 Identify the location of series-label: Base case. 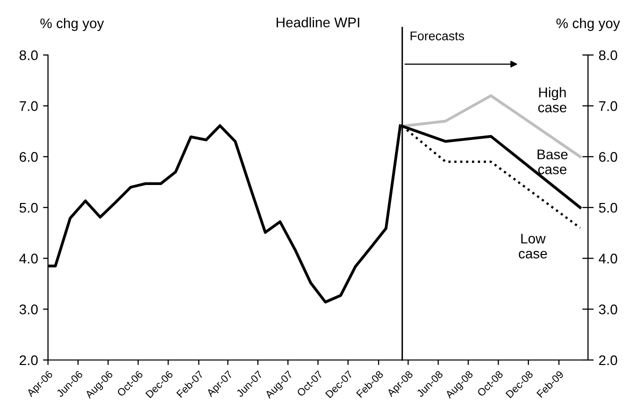
(553, 162).